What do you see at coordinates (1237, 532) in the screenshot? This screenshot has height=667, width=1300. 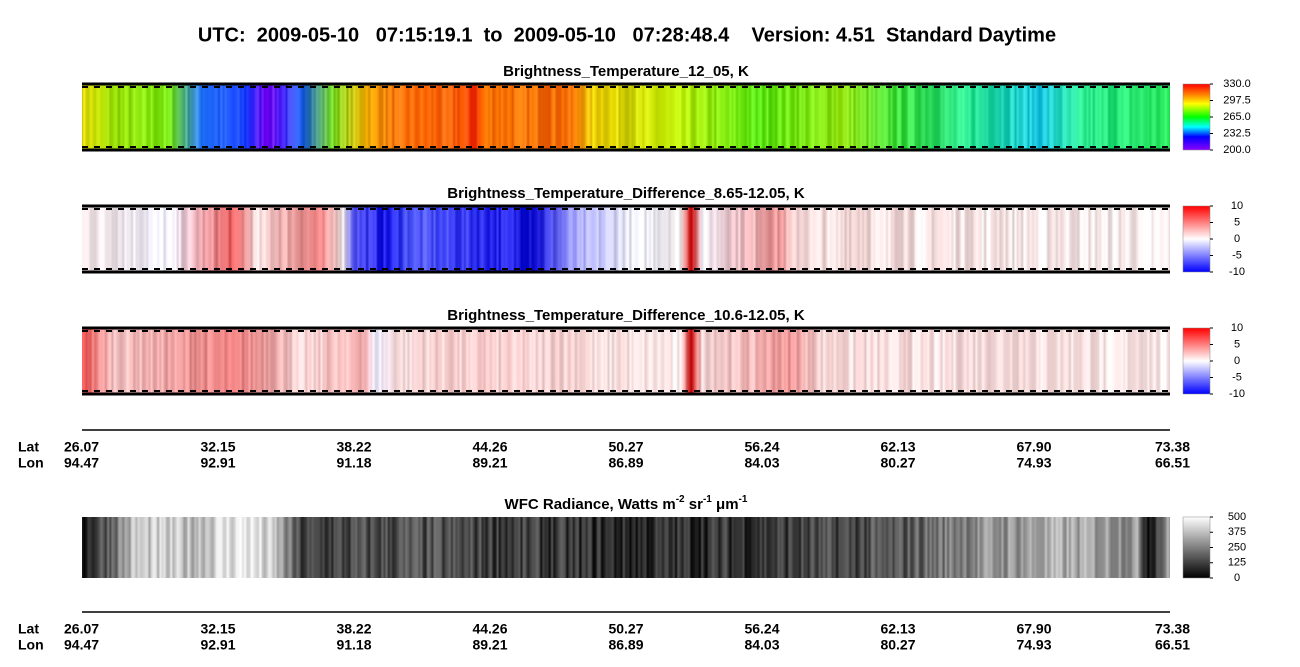 I see `colorbar-label: 375` at bounding box center [1237, 532].